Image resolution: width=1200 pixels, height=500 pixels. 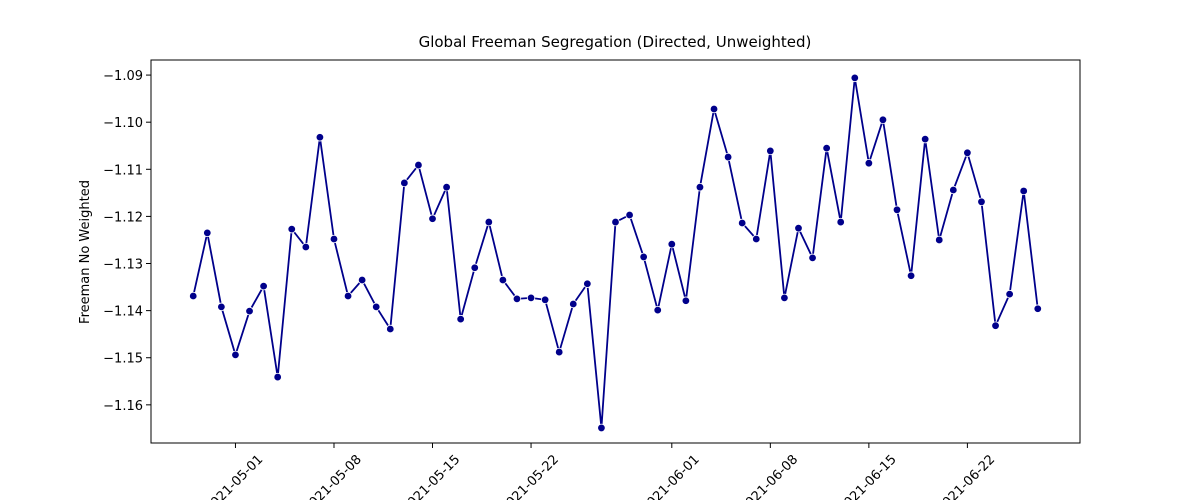 I want to click on x-tick-label: 2021-06-15, so click(x=868, y=476).